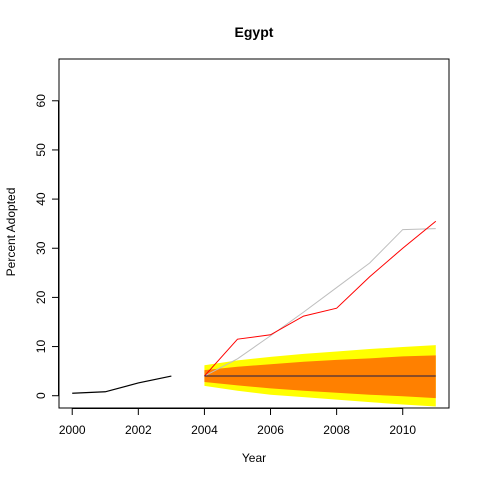 Image resolution: width=480 pixels, height=480 pixels. Describe the element at coordinates (138, 430) in the screenshot. I see `x-tick-label: 2002` at that location.